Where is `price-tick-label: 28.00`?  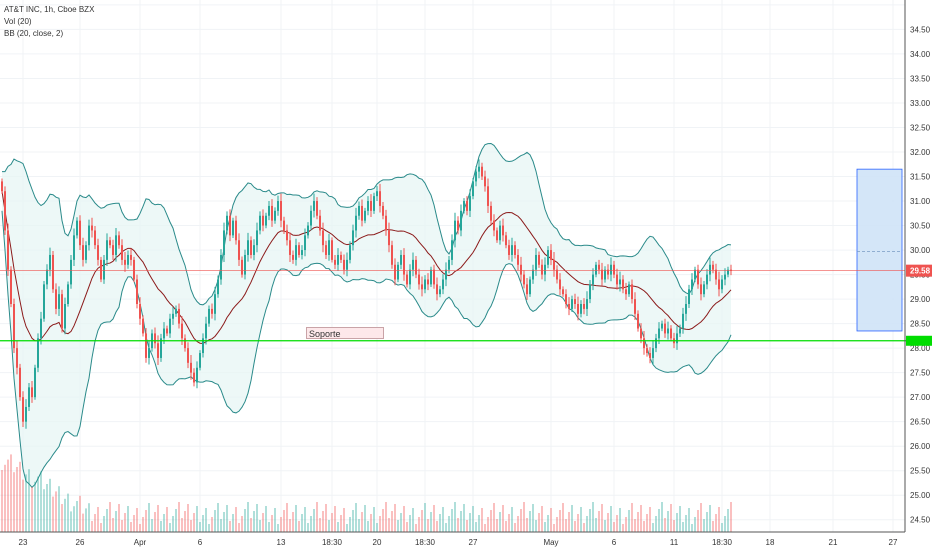 price-tick-label: 28.00 is located at coordinates (920, 348).